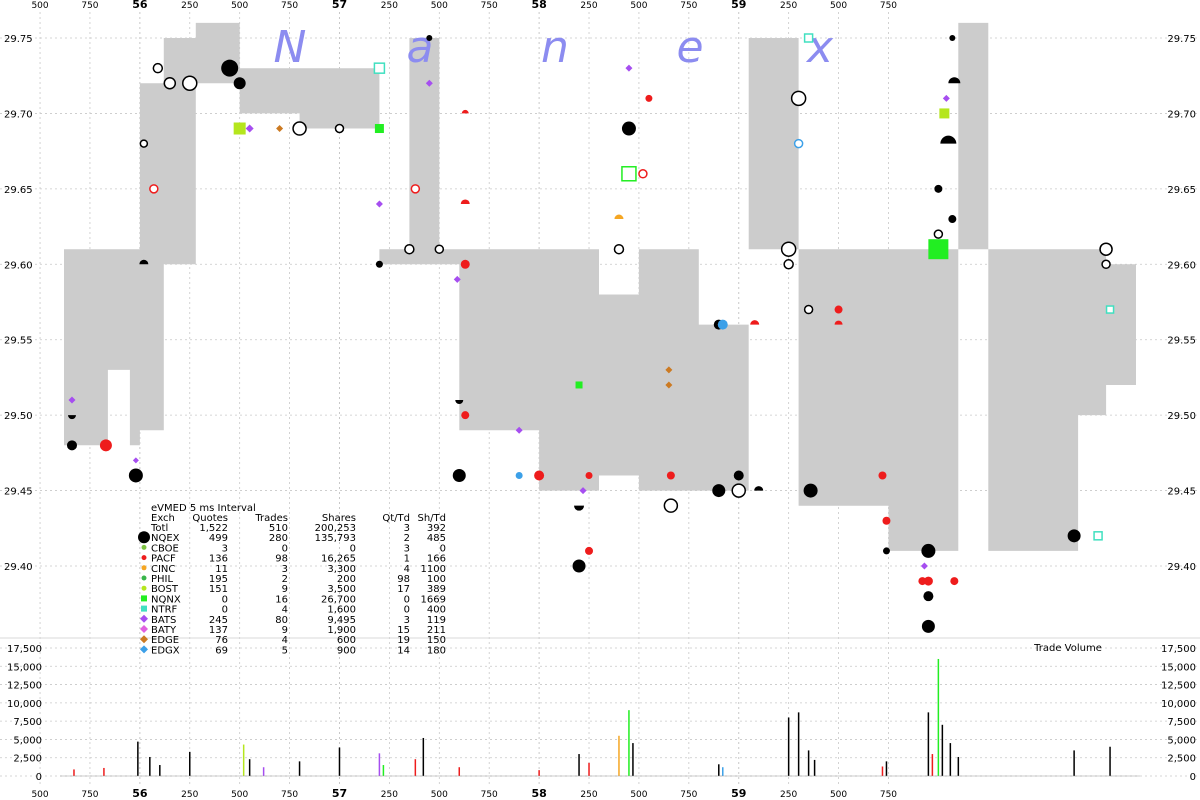 This screenshot has height=800, width=1200. Describe the element at coordinates (225, 599) in the screenshot. I see `table-cell: 0` at that location.